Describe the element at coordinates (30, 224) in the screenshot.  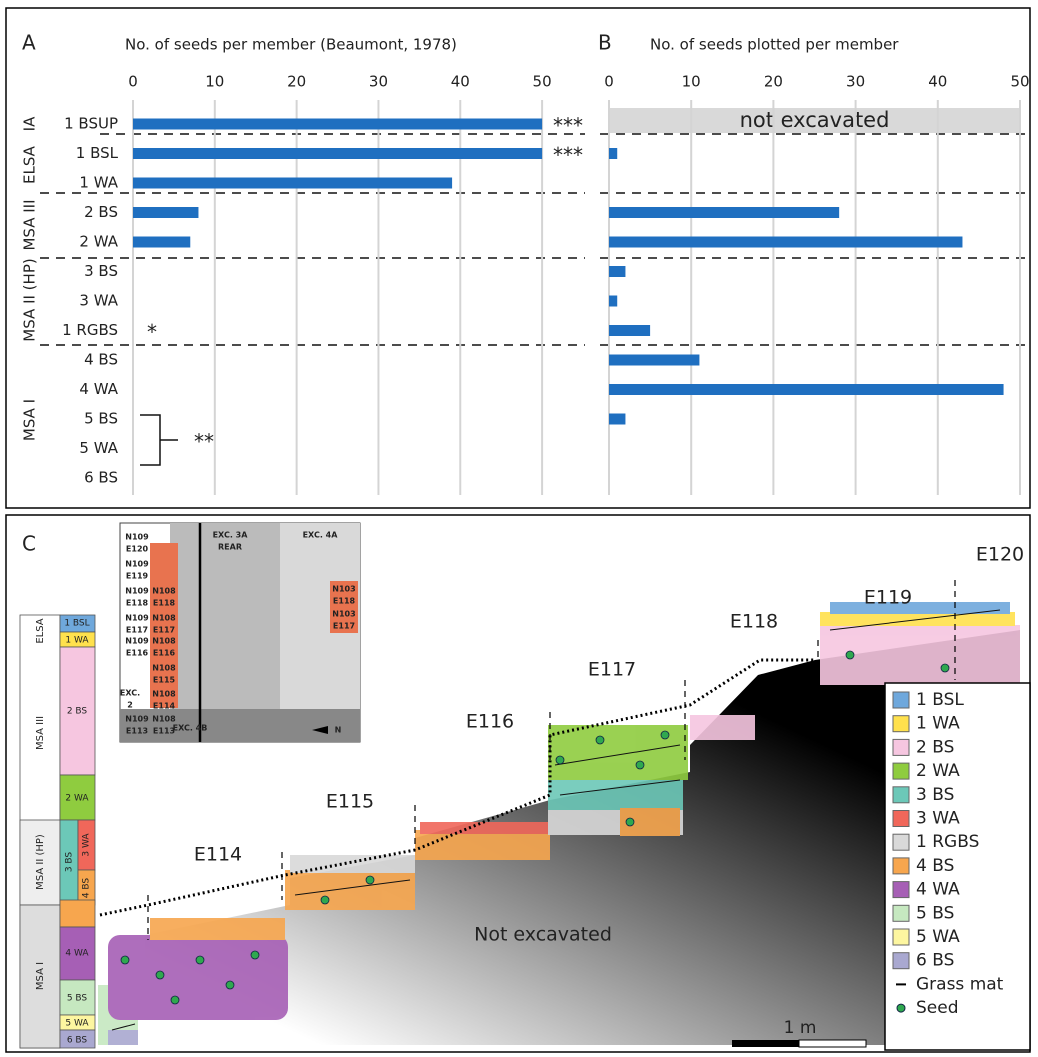
I see `group-label: MSA III` at that location.